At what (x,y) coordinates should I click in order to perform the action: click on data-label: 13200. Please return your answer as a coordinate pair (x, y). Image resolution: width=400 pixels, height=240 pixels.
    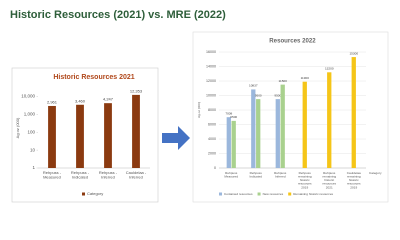
    Looking at the image, I should click on (329, 69).